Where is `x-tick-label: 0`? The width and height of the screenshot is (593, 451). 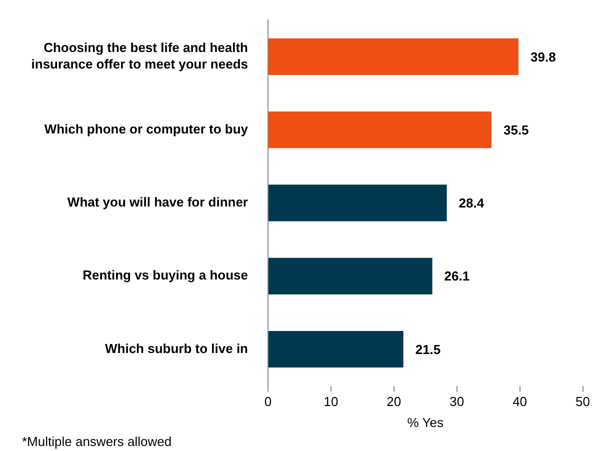
x-tick-label: 0 is located at coordinates (268, 402).